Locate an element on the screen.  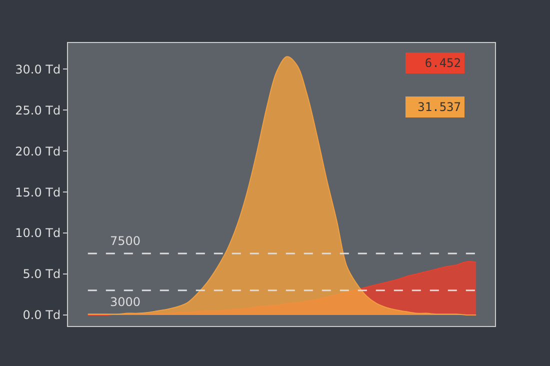
y-tick-label: 25.0 Td is located at coordinates (38, 110).